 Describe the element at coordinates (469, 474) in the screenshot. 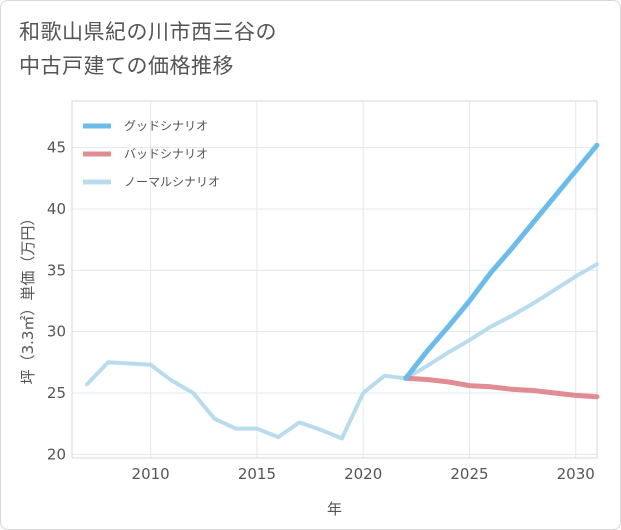

I see `x-tick-label: 2025` at that location.